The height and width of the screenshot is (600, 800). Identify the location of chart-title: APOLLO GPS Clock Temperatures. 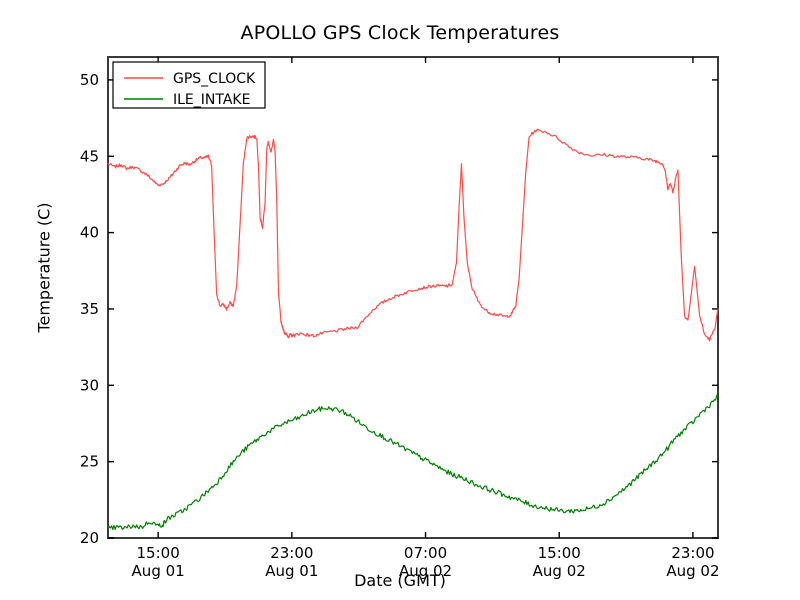
(400, 33).